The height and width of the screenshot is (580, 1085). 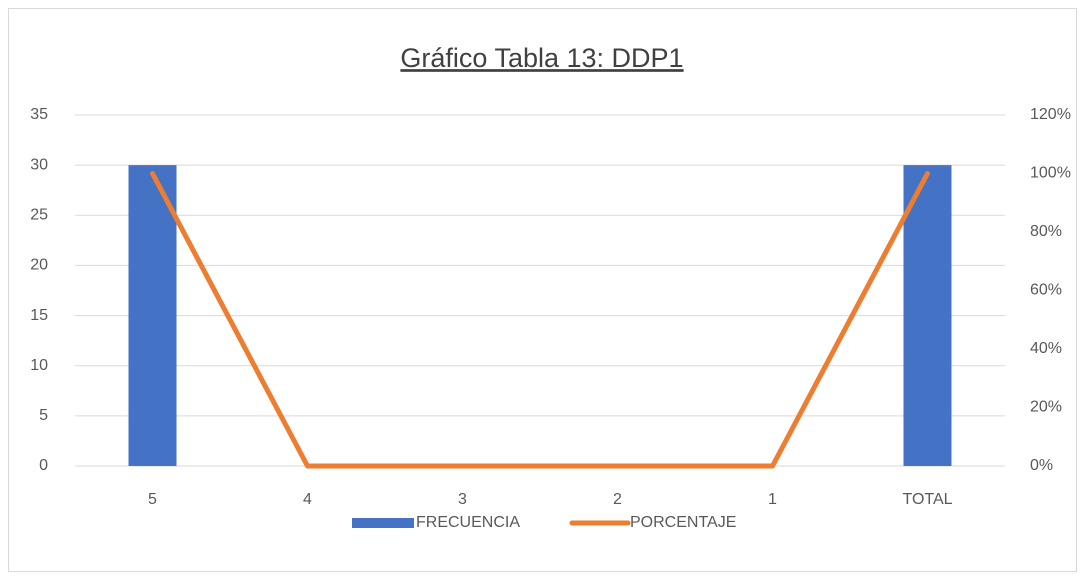 I want to click on y-tick-label: 35, so click(x=39, y=114).